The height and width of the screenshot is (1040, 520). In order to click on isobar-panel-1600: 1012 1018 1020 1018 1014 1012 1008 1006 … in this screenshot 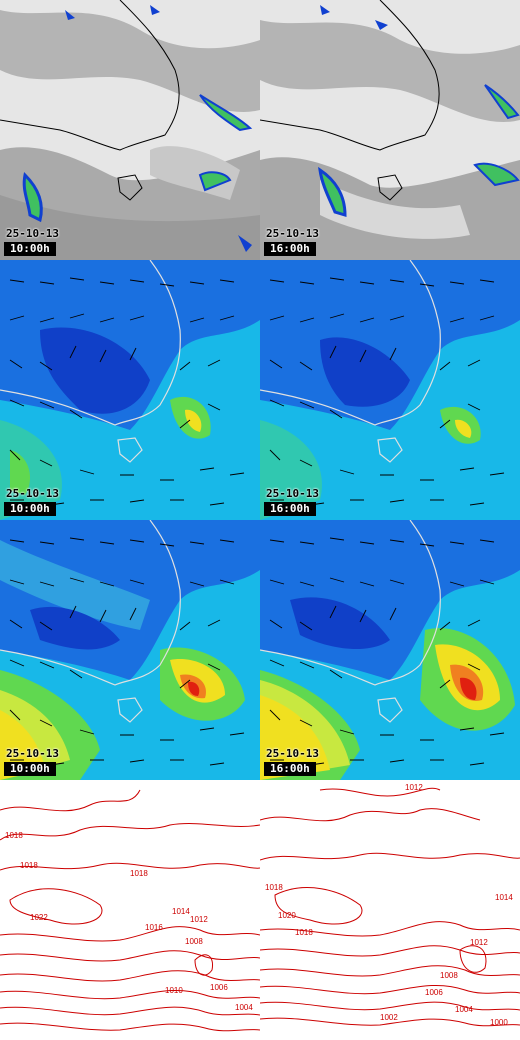, I will do `click(390, 910)`.